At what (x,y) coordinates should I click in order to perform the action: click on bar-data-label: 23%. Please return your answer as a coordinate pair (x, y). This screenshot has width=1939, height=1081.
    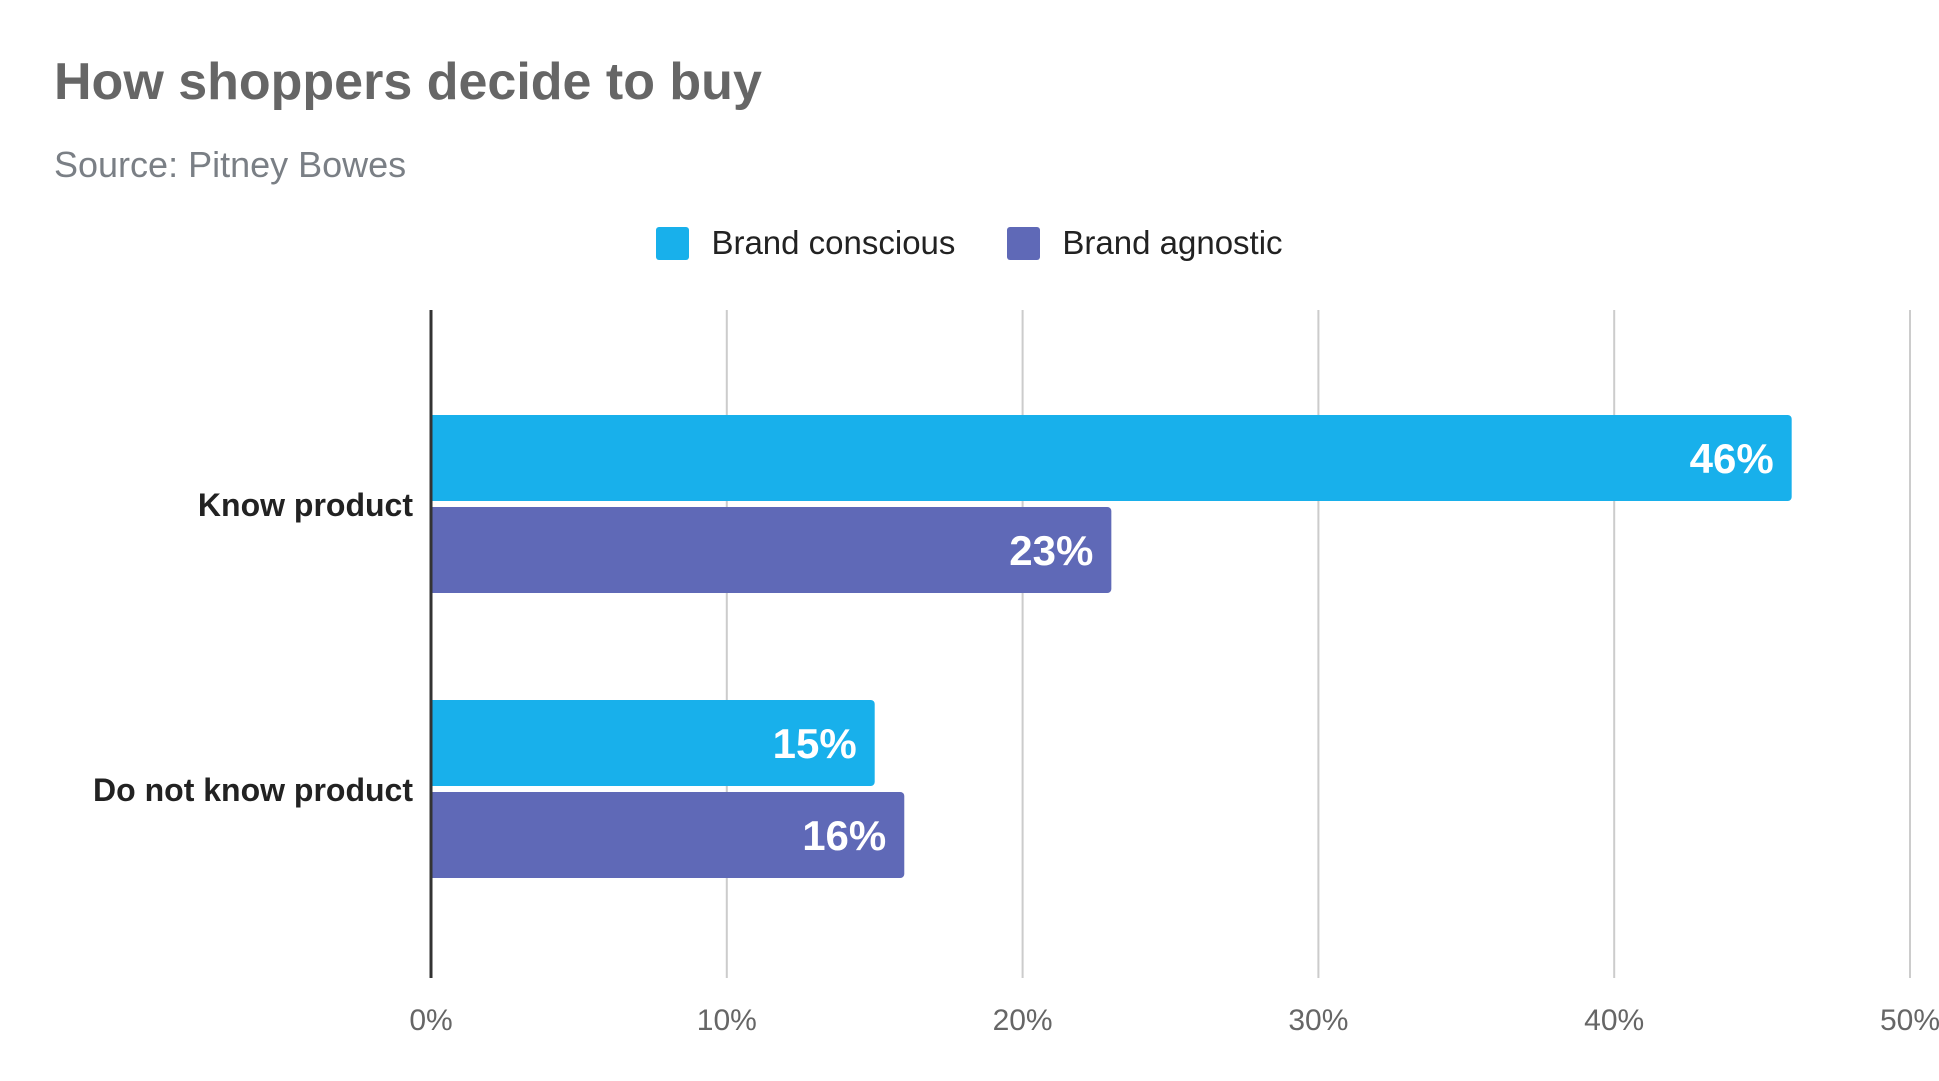
    Looking at the image, I should click on (1051, 550).